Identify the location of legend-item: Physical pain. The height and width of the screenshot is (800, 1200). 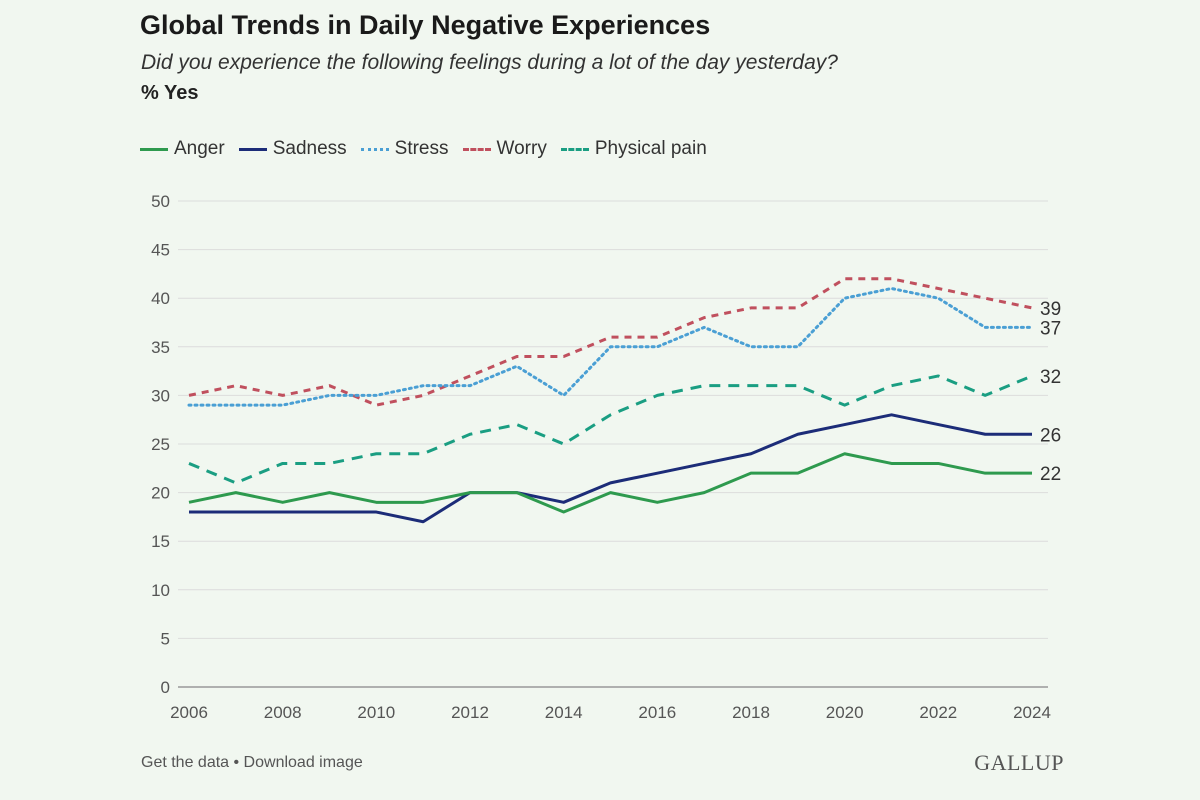
(633, 149).